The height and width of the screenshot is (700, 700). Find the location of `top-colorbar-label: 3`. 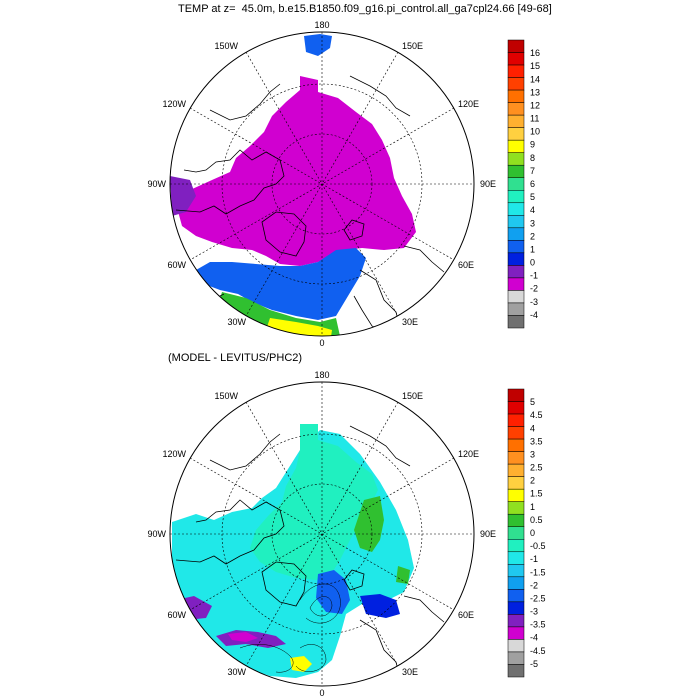

top-colorbar-label: 3 is located at coordinates (532, 223).